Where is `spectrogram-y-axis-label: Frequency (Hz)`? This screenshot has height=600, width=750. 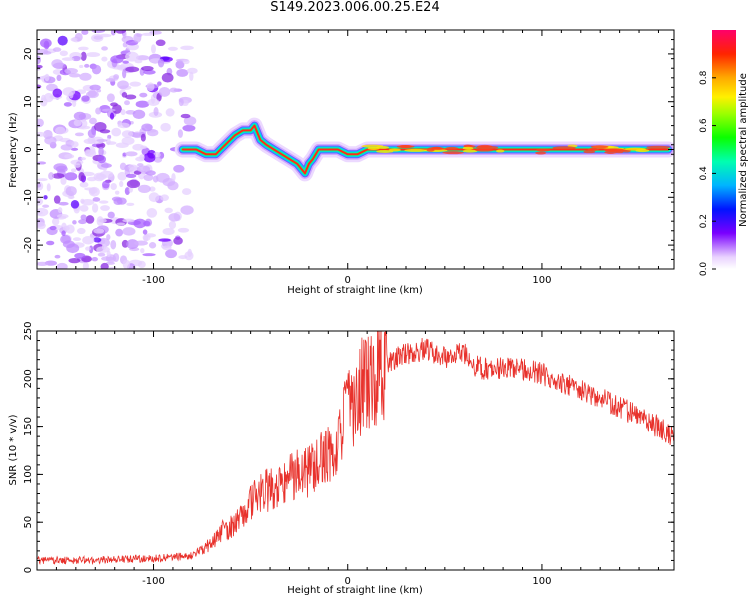 spectrogram-y-axis-label: Frequency (Hz) is located at coordinates (13, 150).